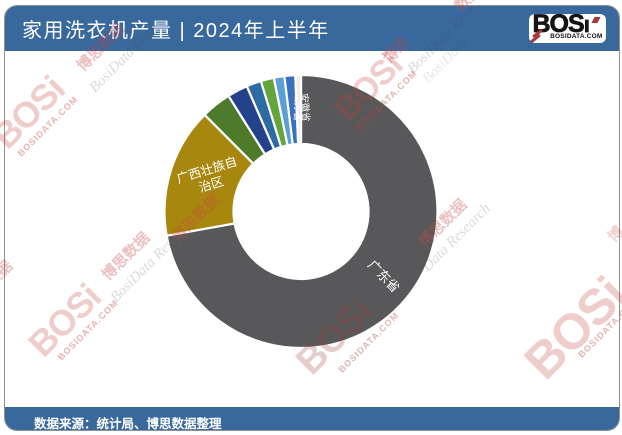  I want to click on svg-text: 博, so click(613, 233).